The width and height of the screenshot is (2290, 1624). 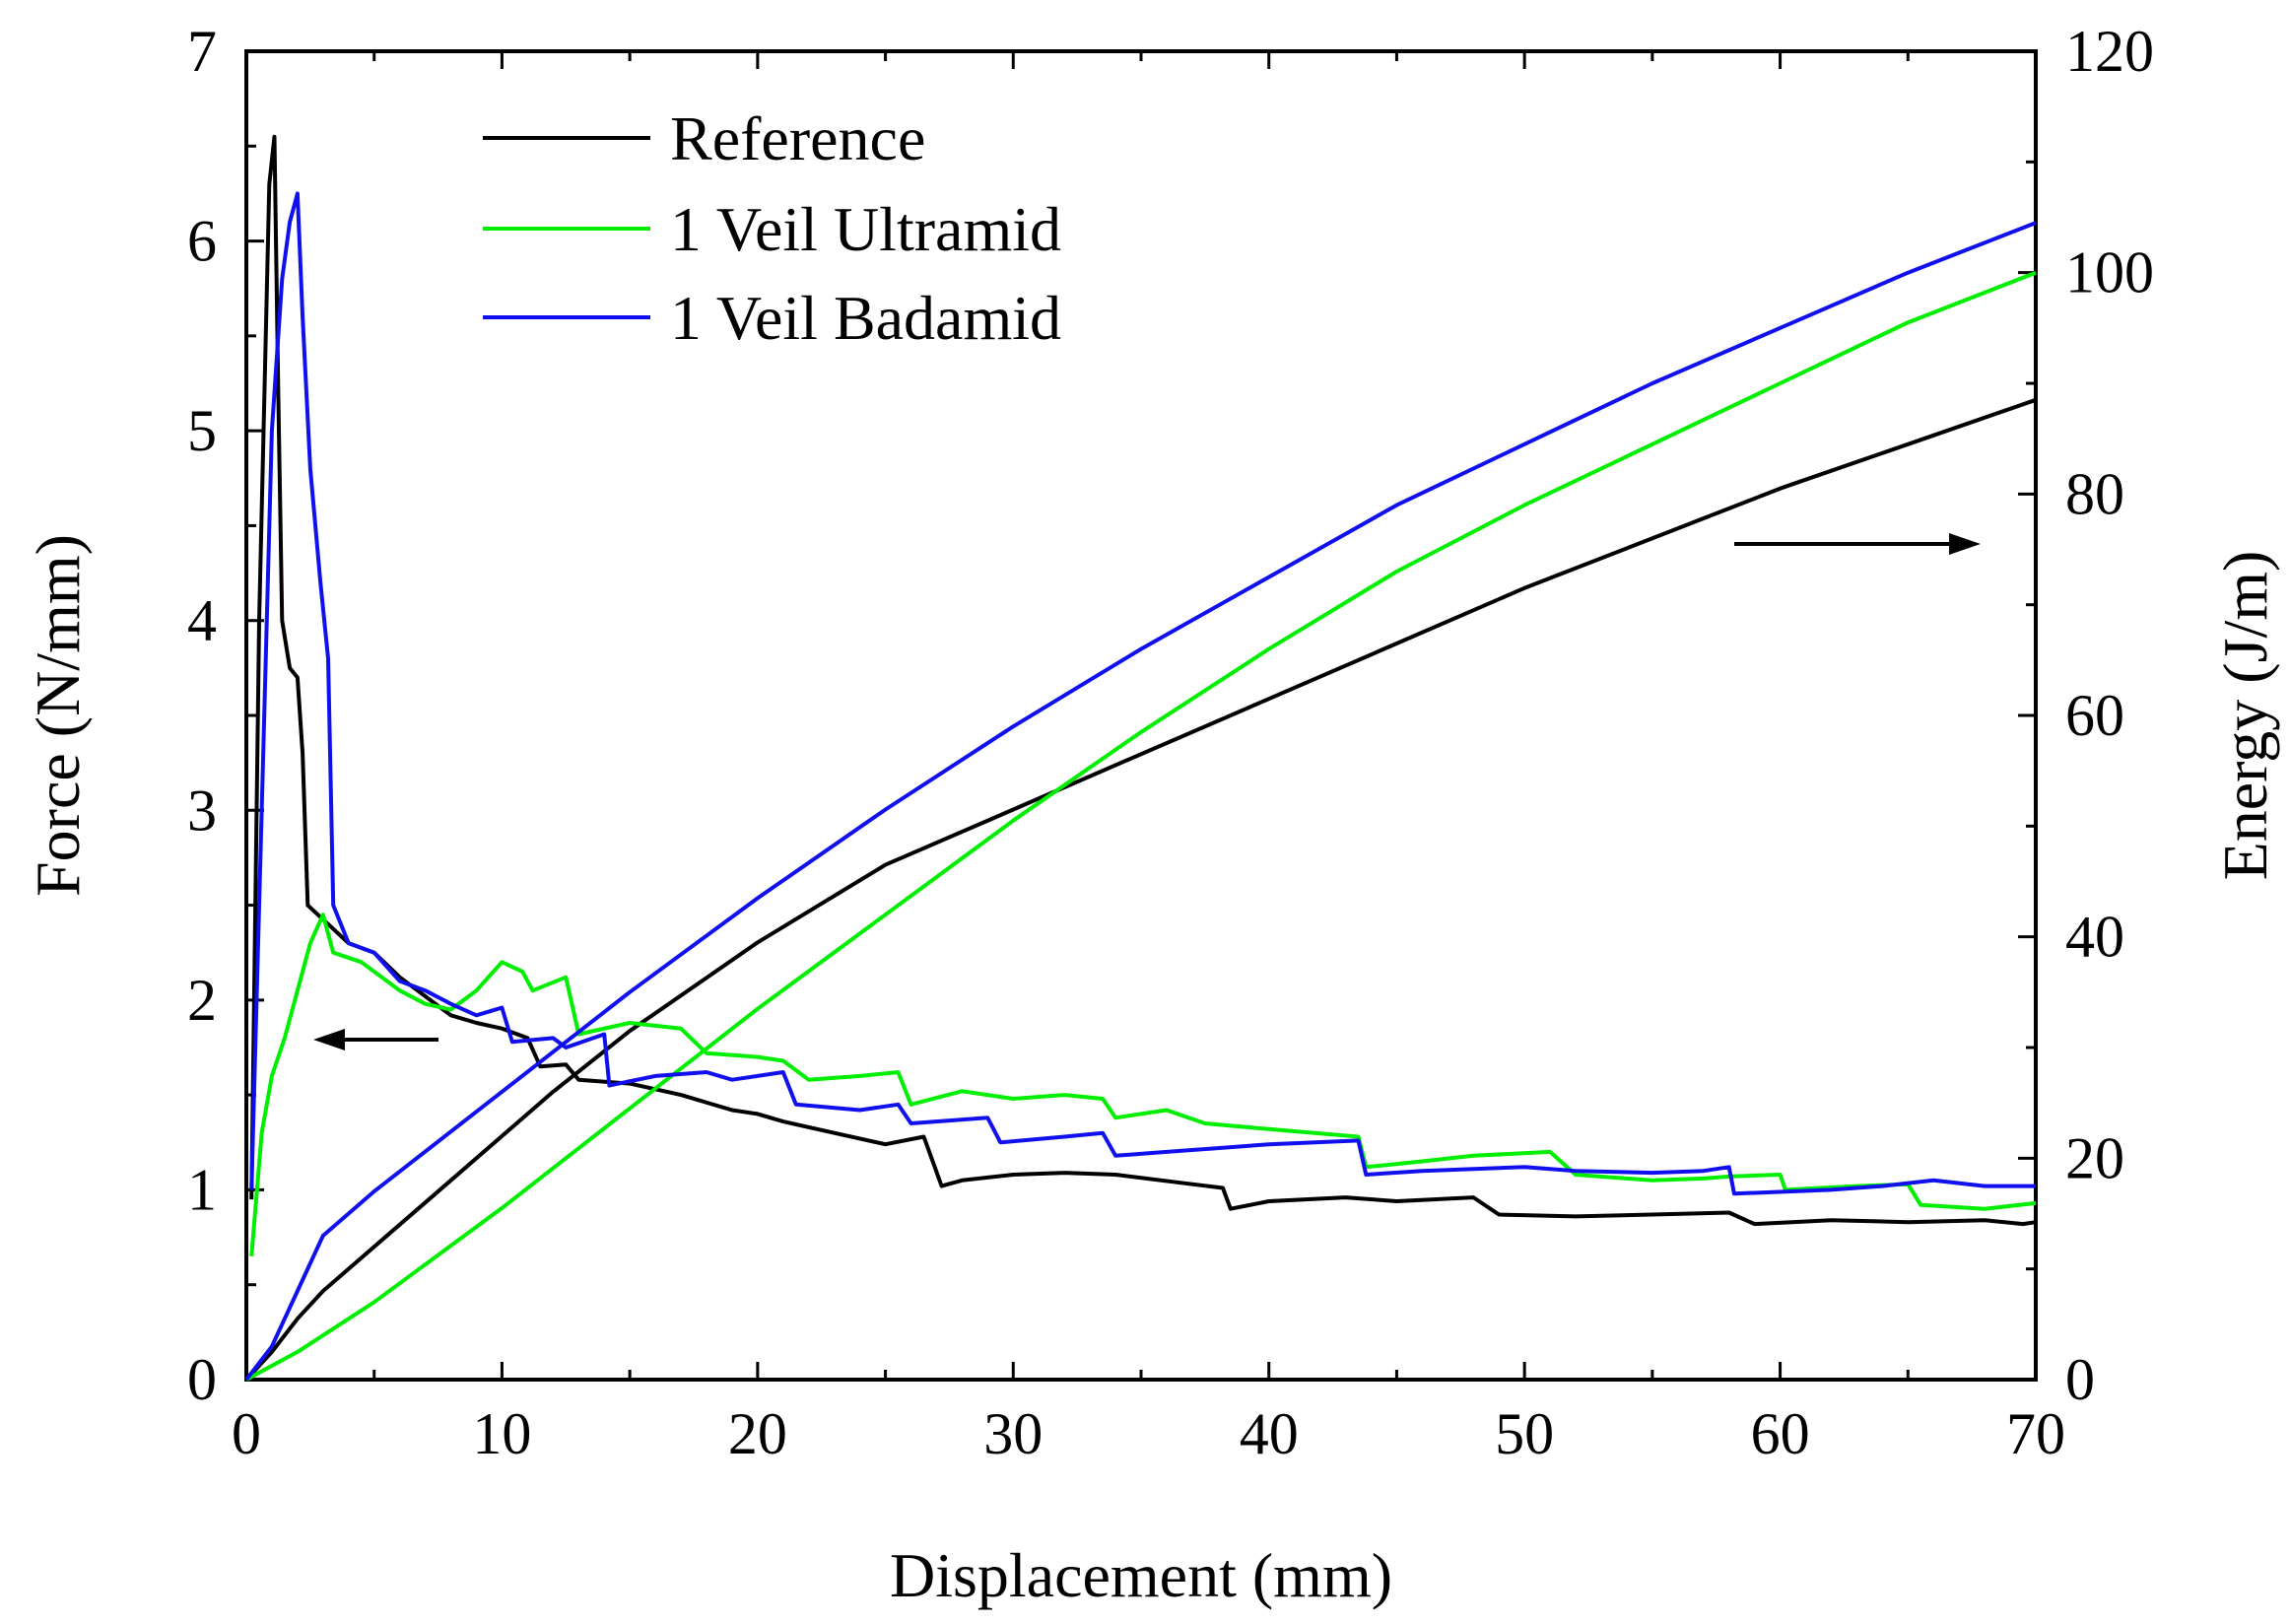 What do you see at coordinates (865, 318) in the screenshot?
I see `legend-label-badamid: 1 Veil Badamid` at bounding box center [865, 318].